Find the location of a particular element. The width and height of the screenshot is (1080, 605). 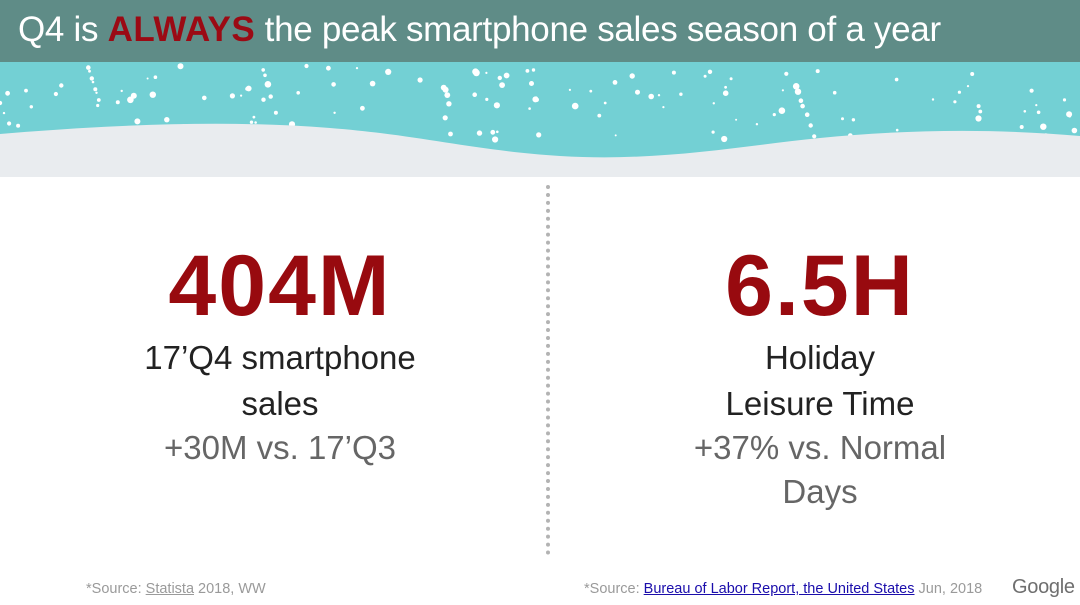

title-emphasis: ALWAYS is located at coordinates (181, 29).